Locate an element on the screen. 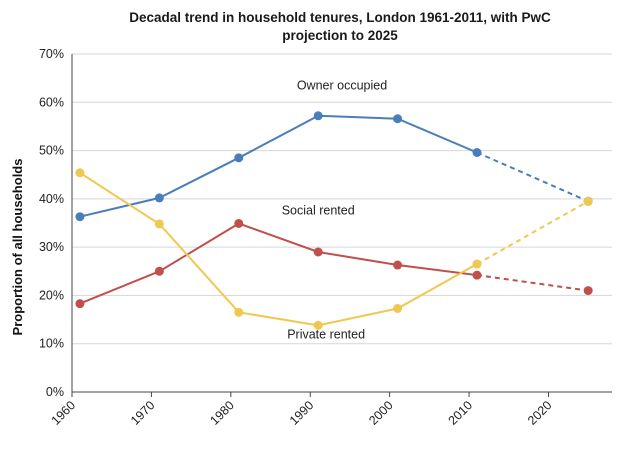  x-tick-label: 2020 is located at coordinates (540, 413).